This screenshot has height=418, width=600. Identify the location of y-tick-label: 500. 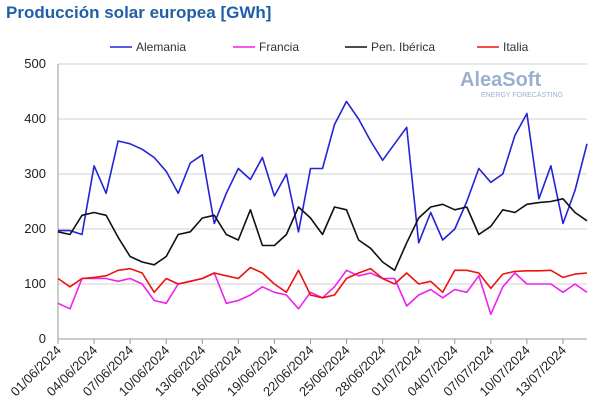
(35, 63).